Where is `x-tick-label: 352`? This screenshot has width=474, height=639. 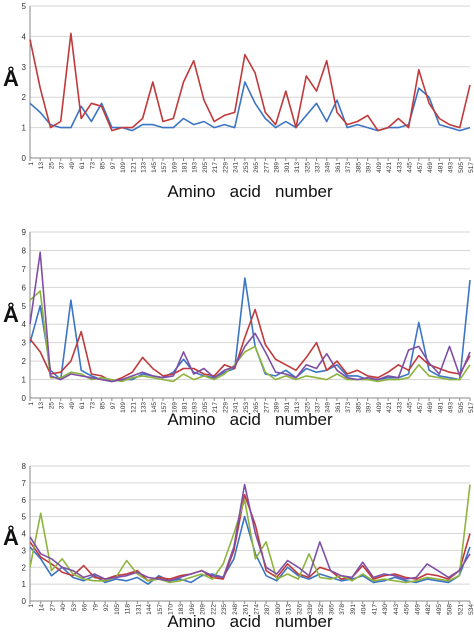
x-tick-label: 352 is located at coordinates (321, 609).